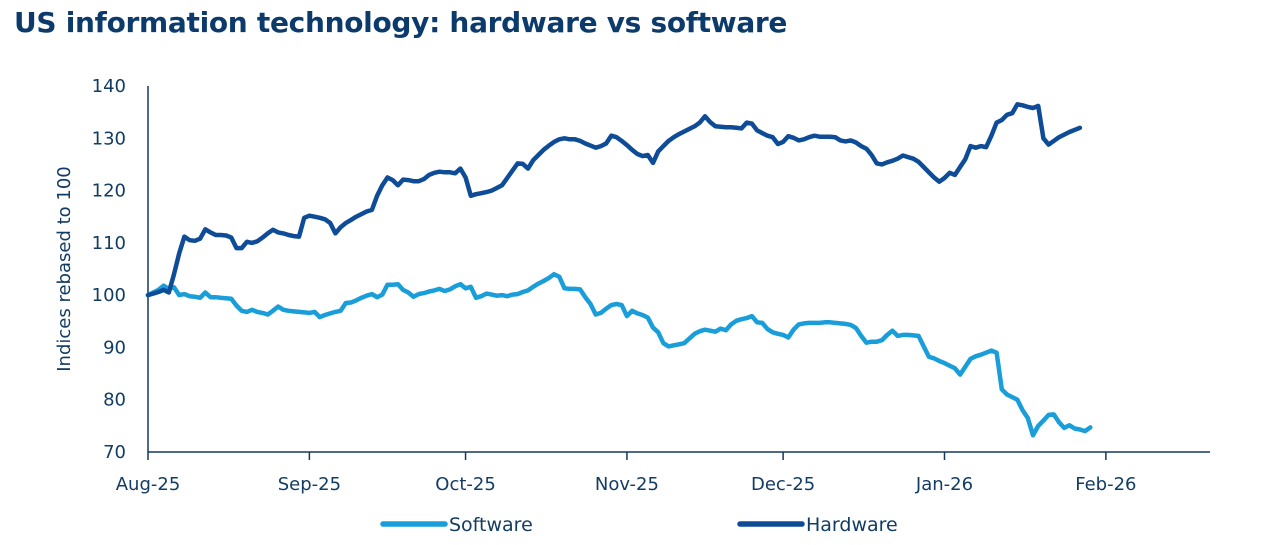  What do you see at coordinates (783, 484) in the screenshot?
I see `x-tick-label: Dec-25` at bounding box center [783, 484].